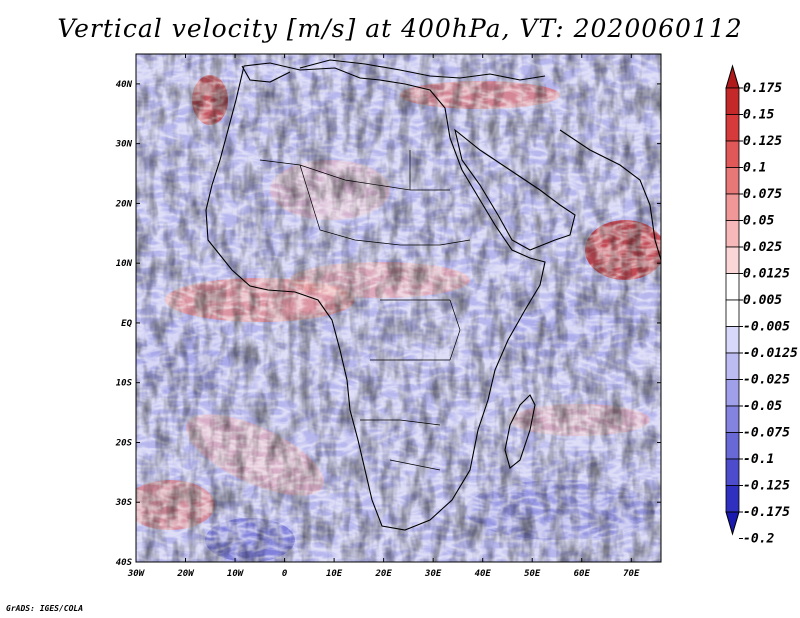  I want to click on colorbar-label: -0.025, so click(766, 380).